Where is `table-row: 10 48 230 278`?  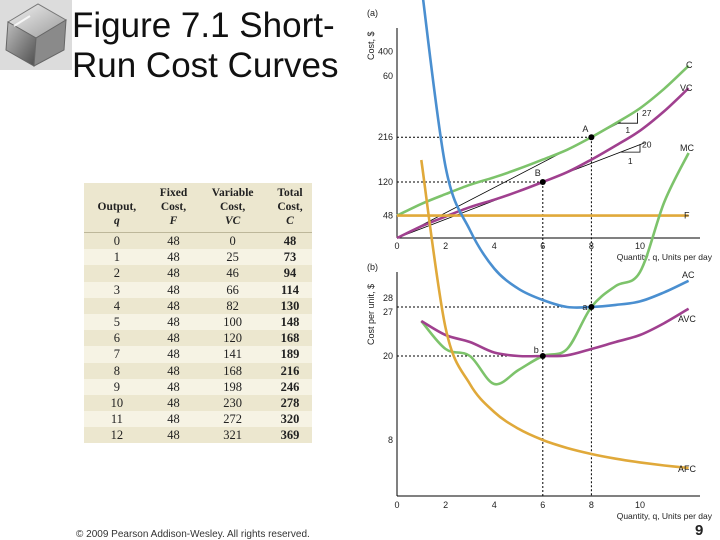
table-row: 10 48 230 278 is located at coordinates (198, 403).